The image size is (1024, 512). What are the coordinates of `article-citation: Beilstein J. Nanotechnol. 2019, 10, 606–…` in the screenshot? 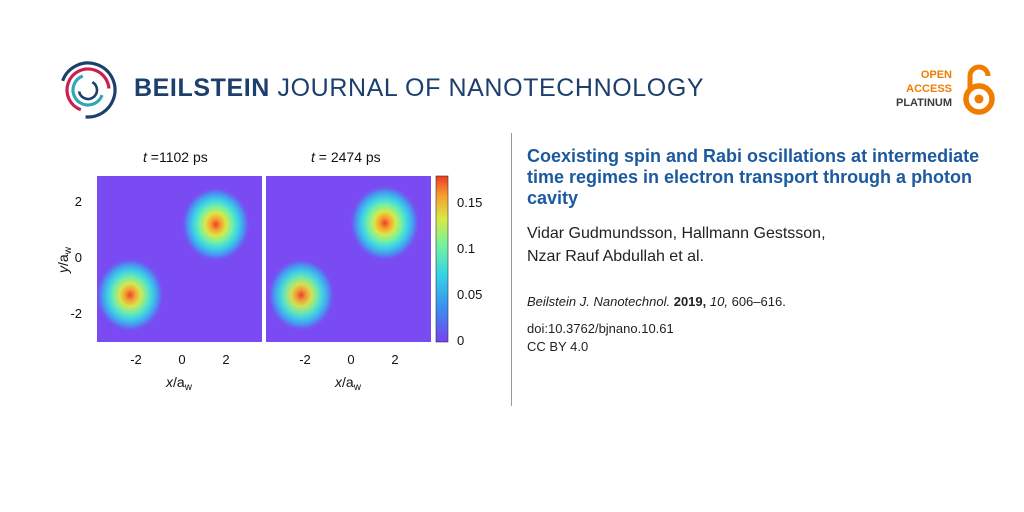 It's located at (656, 301).